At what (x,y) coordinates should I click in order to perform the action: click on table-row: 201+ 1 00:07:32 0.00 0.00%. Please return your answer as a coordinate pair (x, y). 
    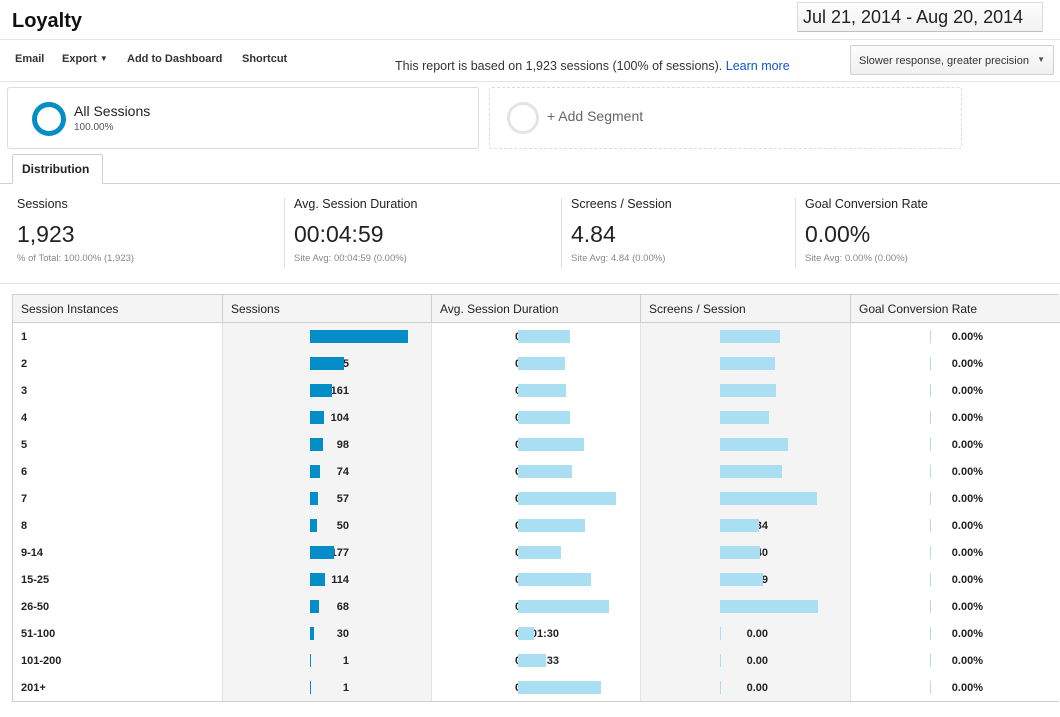
    Looking at the image, I should click on (536, 687).